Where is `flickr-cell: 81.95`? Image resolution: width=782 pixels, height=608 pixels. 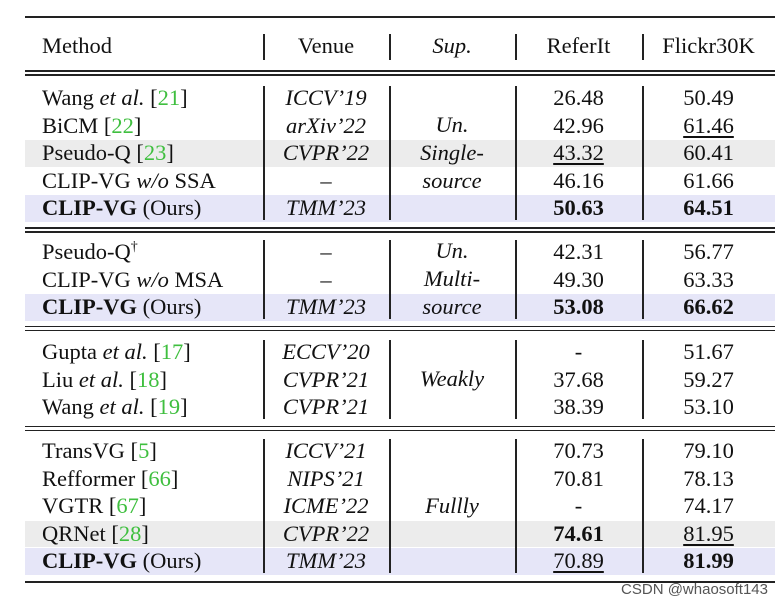
flickr-cell: 81.95 is located at coordinates (708, 533).